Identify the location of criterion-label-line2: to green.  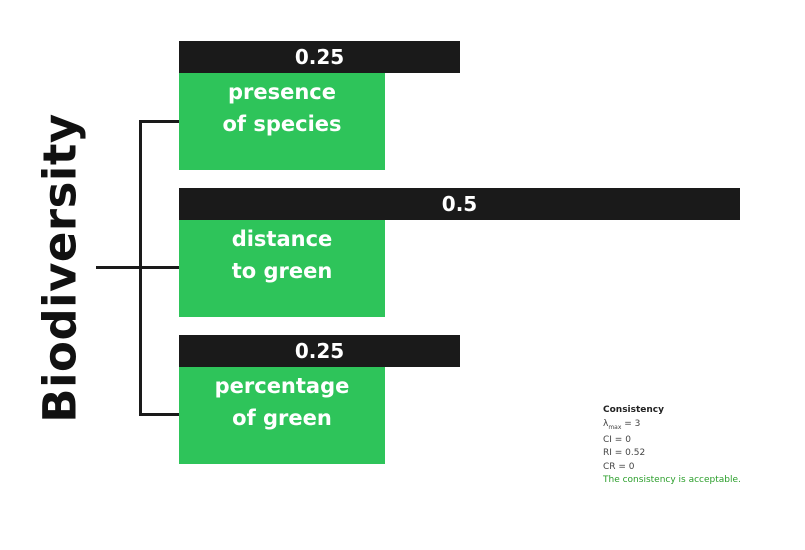
(282, 271).